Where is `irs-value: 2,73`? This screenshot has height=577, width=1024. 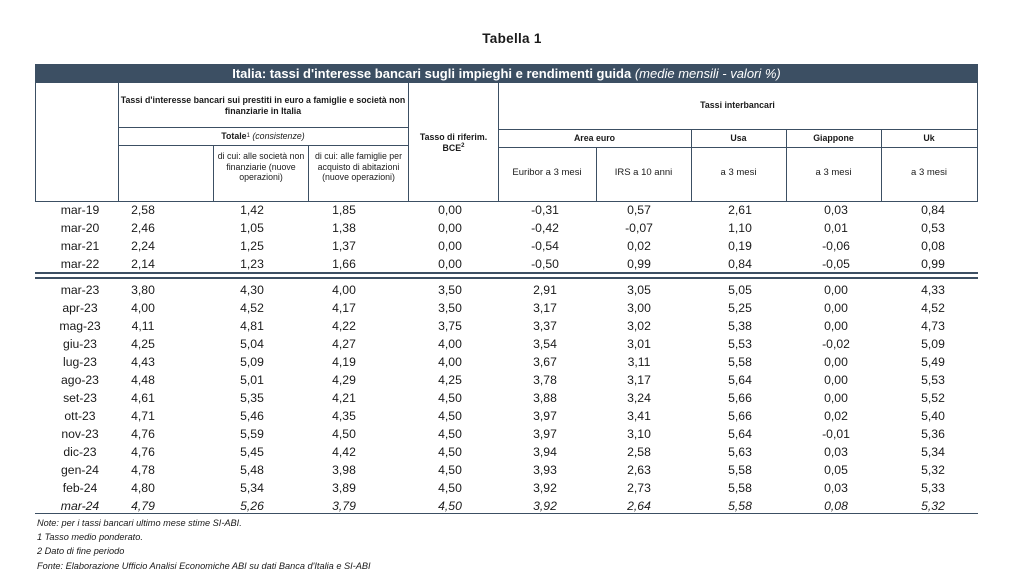 irs-value: 2,73 is located at coordinates (639, 488).